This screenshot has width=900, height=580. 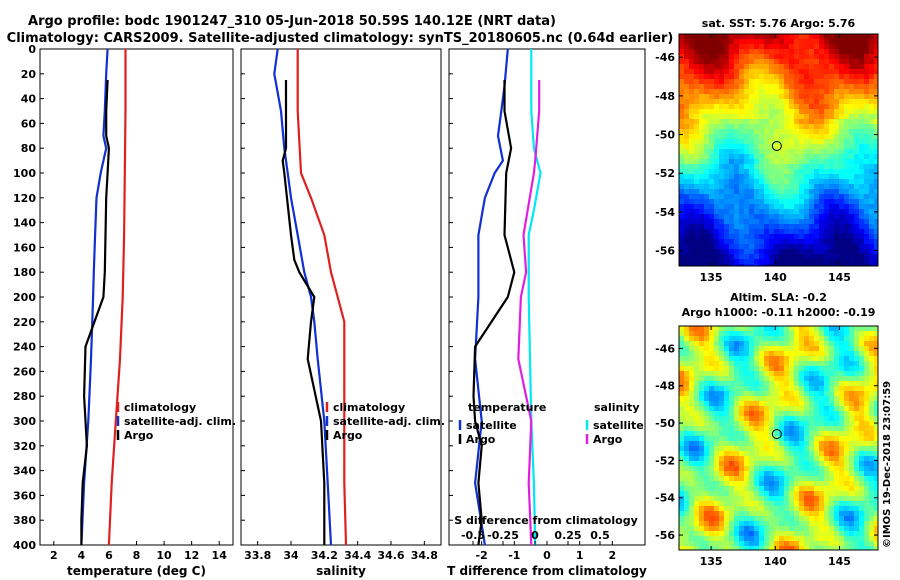 What do you see at coordinates (491, 425) in the screenshot?
I see `legend-label: satellite` at bounding box center [491, 425].